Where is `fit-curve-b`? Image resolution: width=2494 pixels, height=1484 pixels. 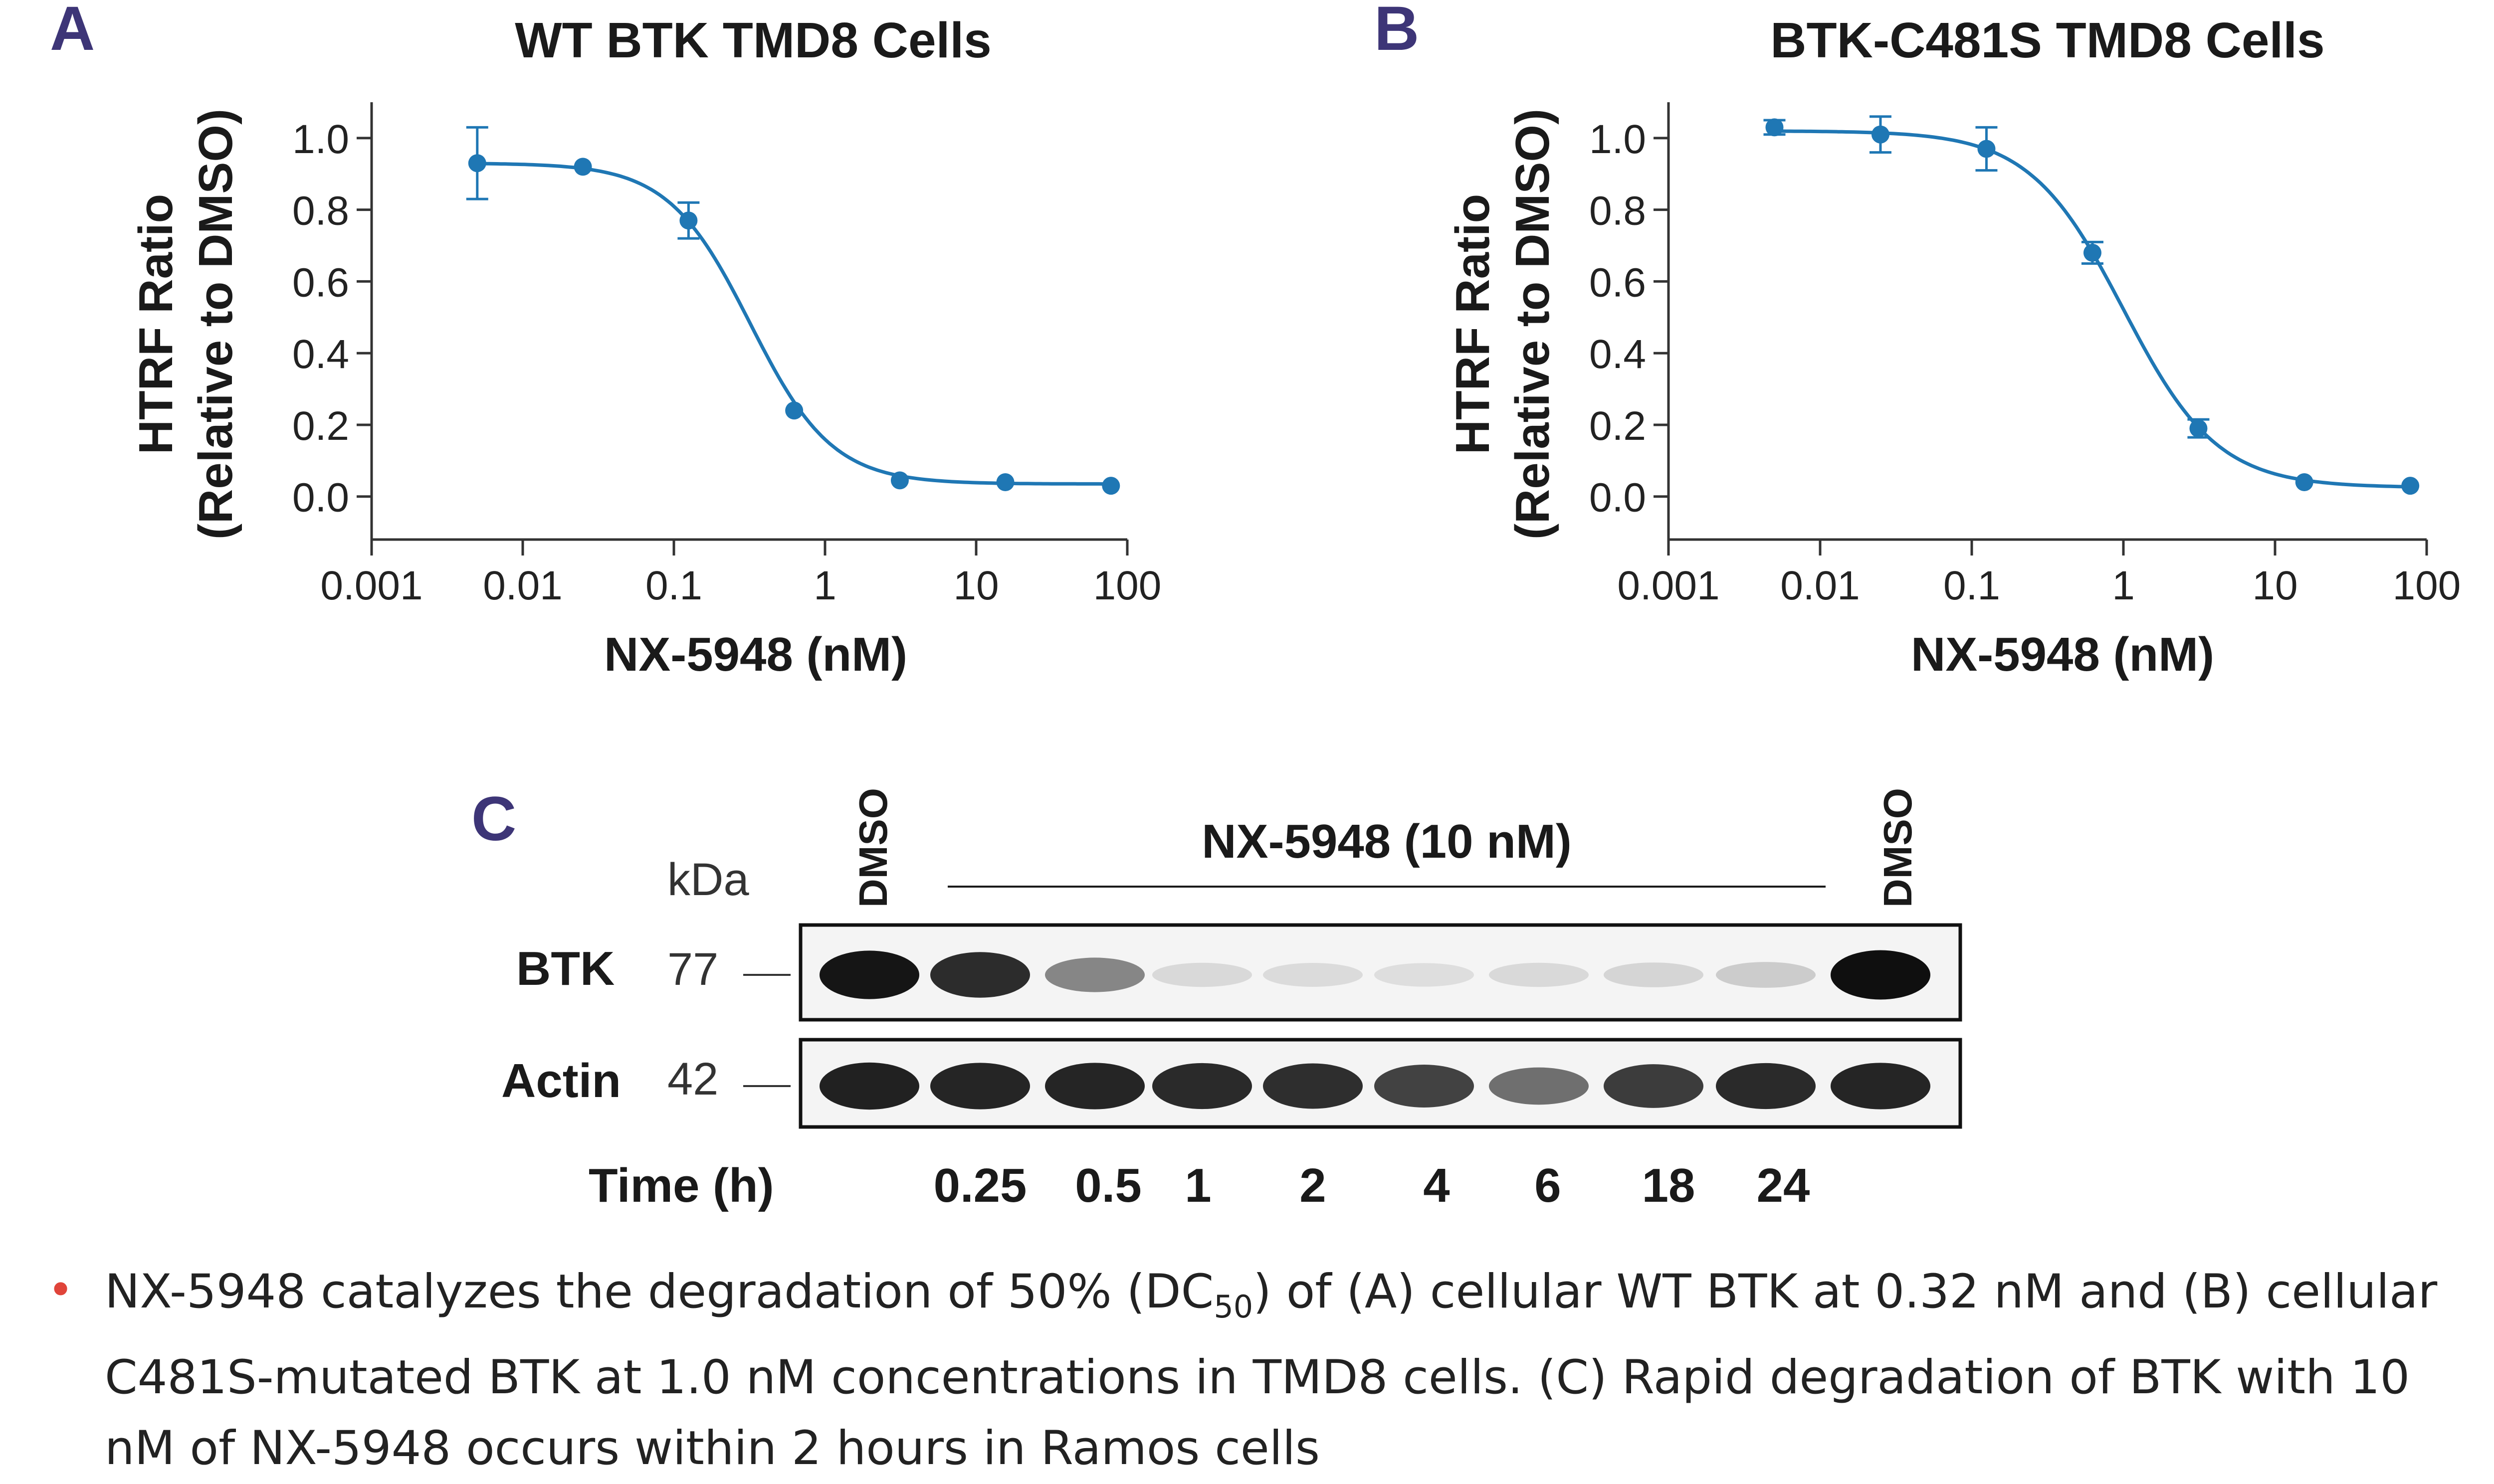 fit-curve-b is located at coordinates (2092, 309).